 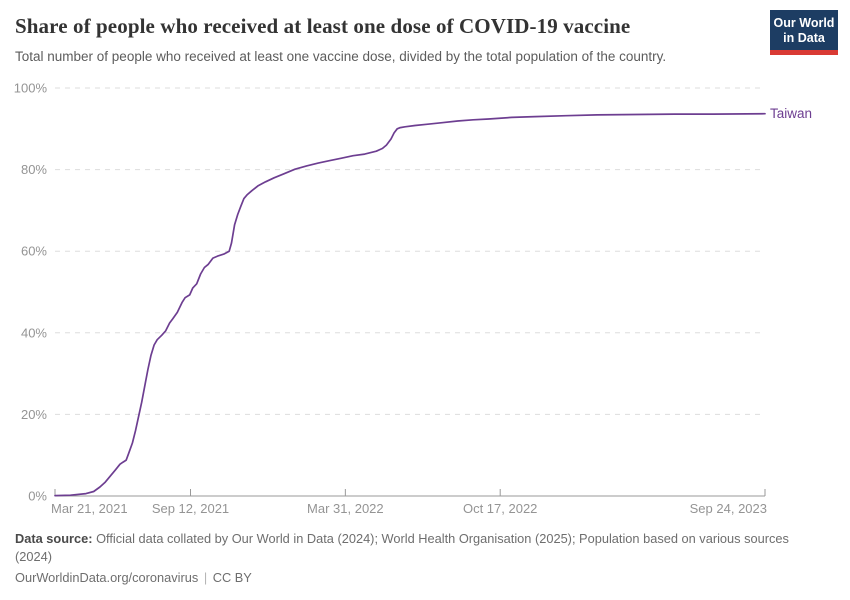 What do you see at coordinates (500, 508) in the screenshot?
I see `x-tick-label: Oct 17, 2022` at bounding box center [500, 508].